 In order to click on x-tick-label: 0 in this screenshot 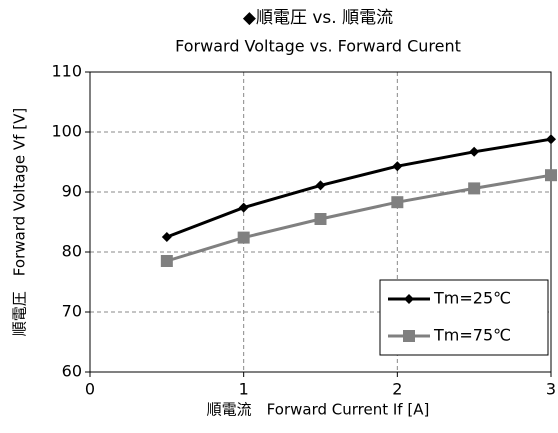, I will do `click(90, 389)`.